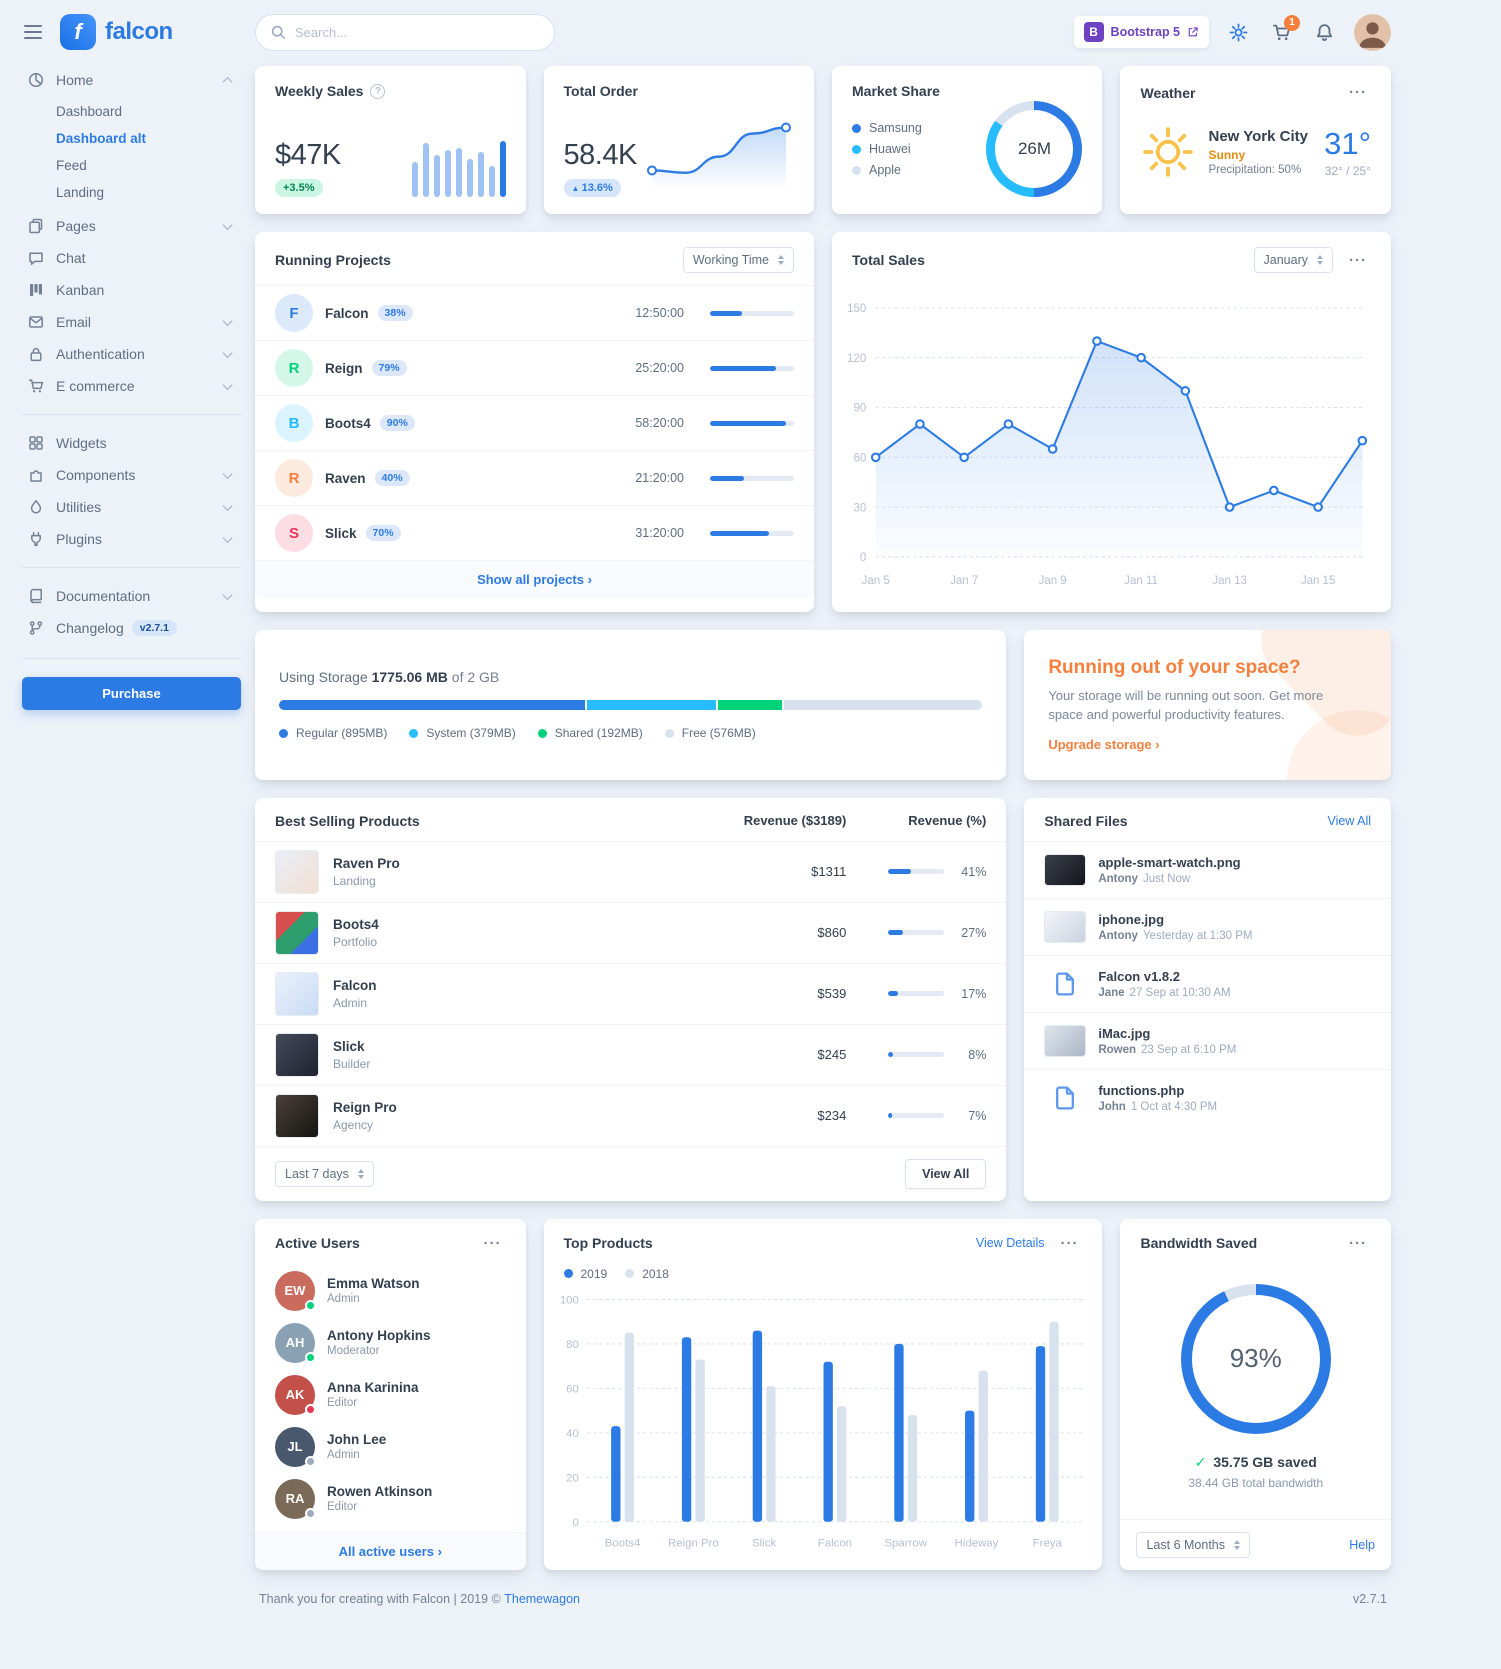  What do you see at coordinates (946, 1173) in the screenshot?
I see `view-all-button: View All` at bounding box center [946, 1173].